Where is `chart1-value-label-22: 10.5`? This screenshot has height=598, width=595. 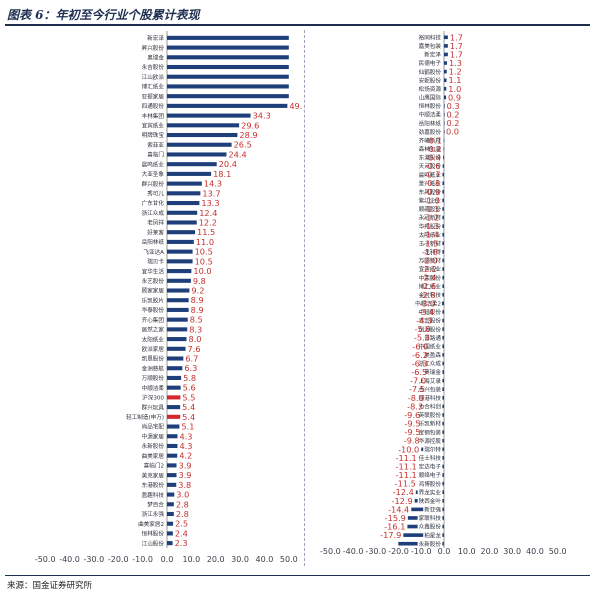
chart1-value-label-22: 10.5 is located at coordinates (204, 252).